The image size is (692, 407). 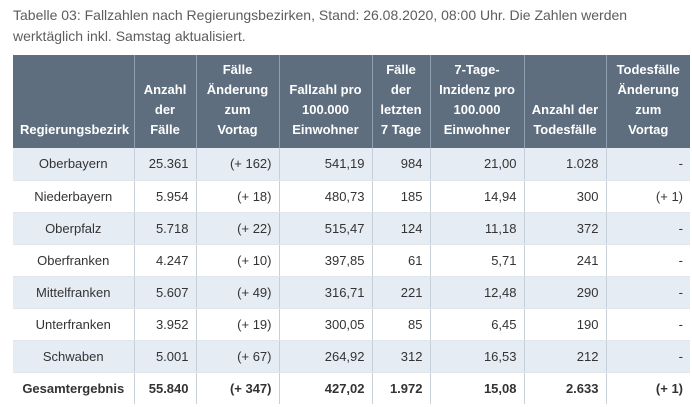 What do you see at coordinates (238, 292) in the screenshot?
I see `value-cell: (+ 49)` at bounding box center [238, 292].